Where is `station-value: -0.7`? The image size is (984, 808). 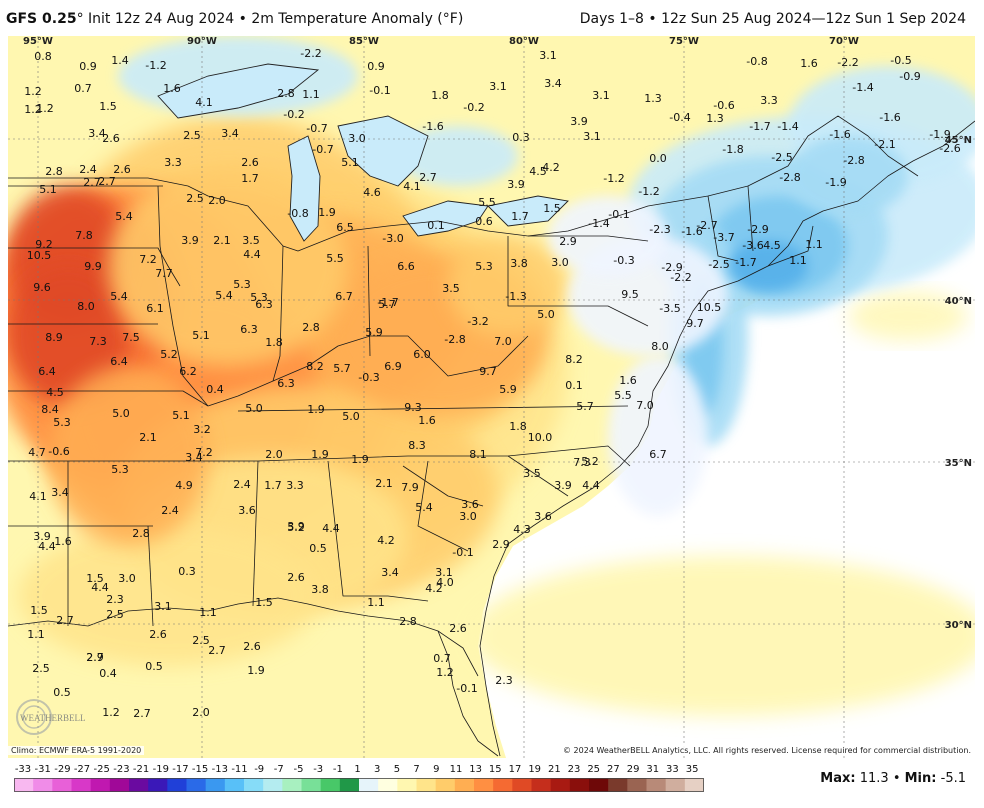
station-value: -0.7 is located at coordinates (316, 128).